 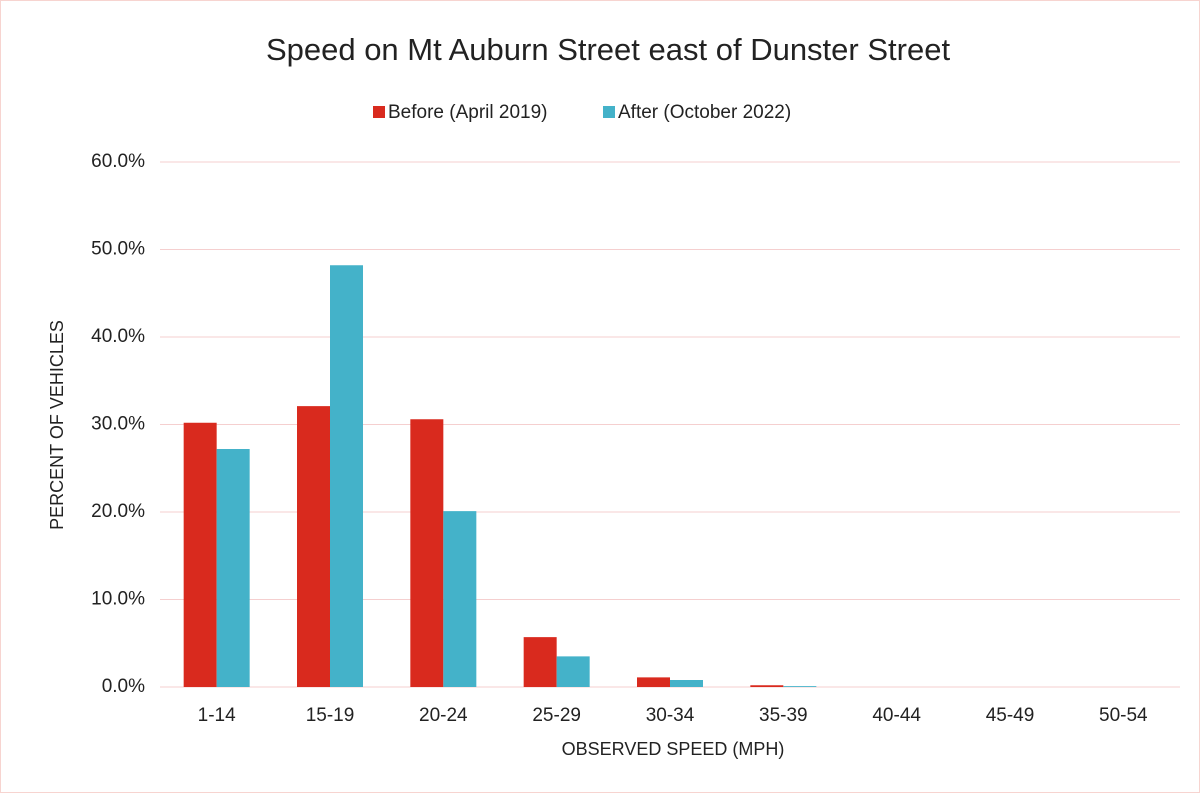 What do you see at coordinates (467, 112) in the screenshot?
I see `legend-label: Before (April 2019)` at bounding box center [467, 112].